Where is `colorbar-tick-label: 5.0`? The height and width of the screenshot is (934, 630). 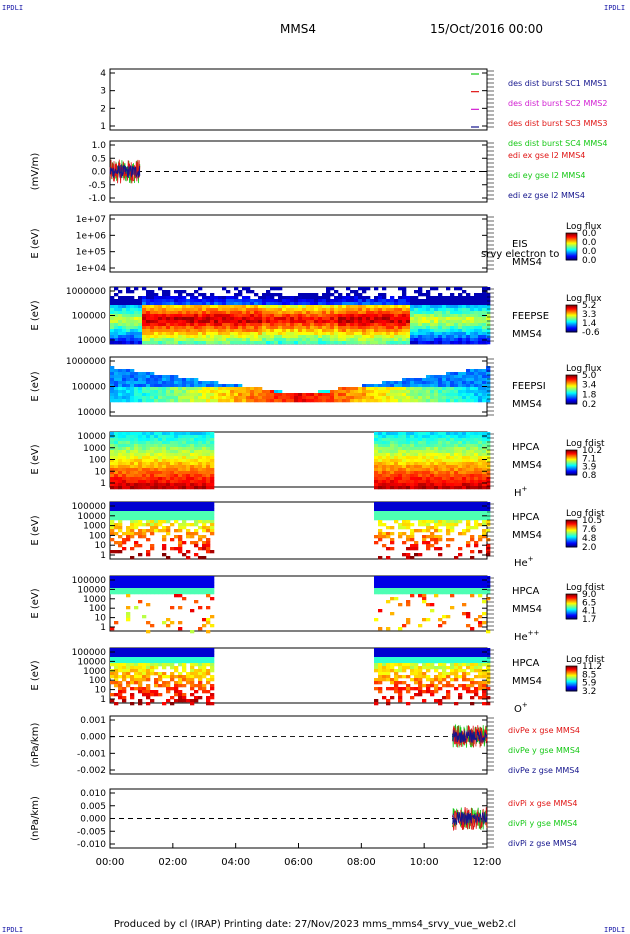 colorbar-tick-label: 5.0 is located at coordinates (589, 376).